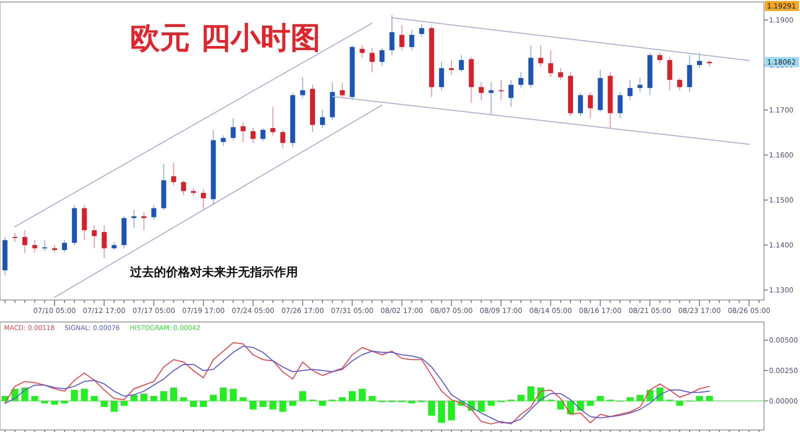 The width and height of the screenshot is (800, 432). I want to click on text: 欧元 四小时图, so click(225, 38).